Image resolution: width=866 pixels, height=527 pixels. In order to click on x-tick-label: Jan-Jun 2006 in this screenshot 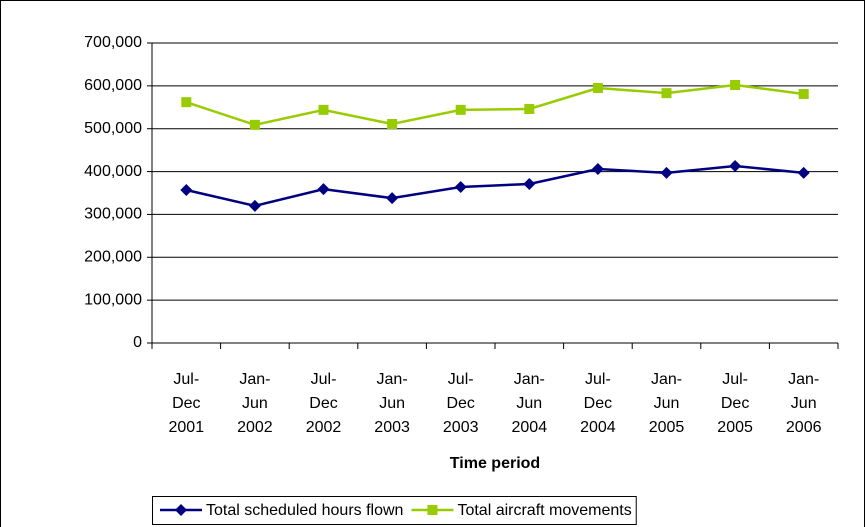, I will do `click(804, 403)`.